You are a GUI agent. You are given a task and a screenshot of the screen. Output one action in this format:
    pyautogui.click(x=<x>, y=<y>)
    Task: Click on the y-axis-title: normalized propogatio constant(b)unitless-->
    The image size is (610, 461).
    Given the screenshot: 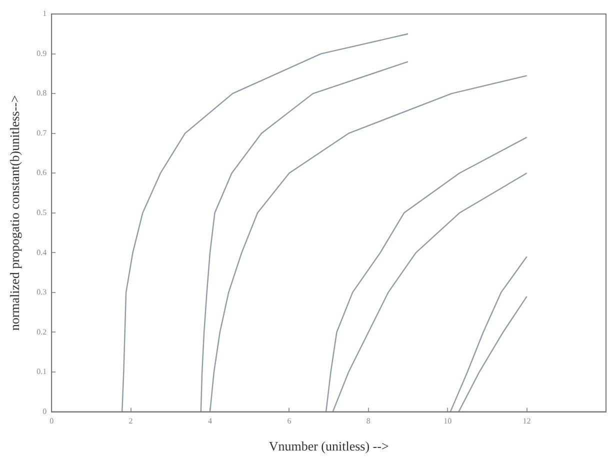 What is the action you would take?
    pyautogui.click(x=14, y=213)
    